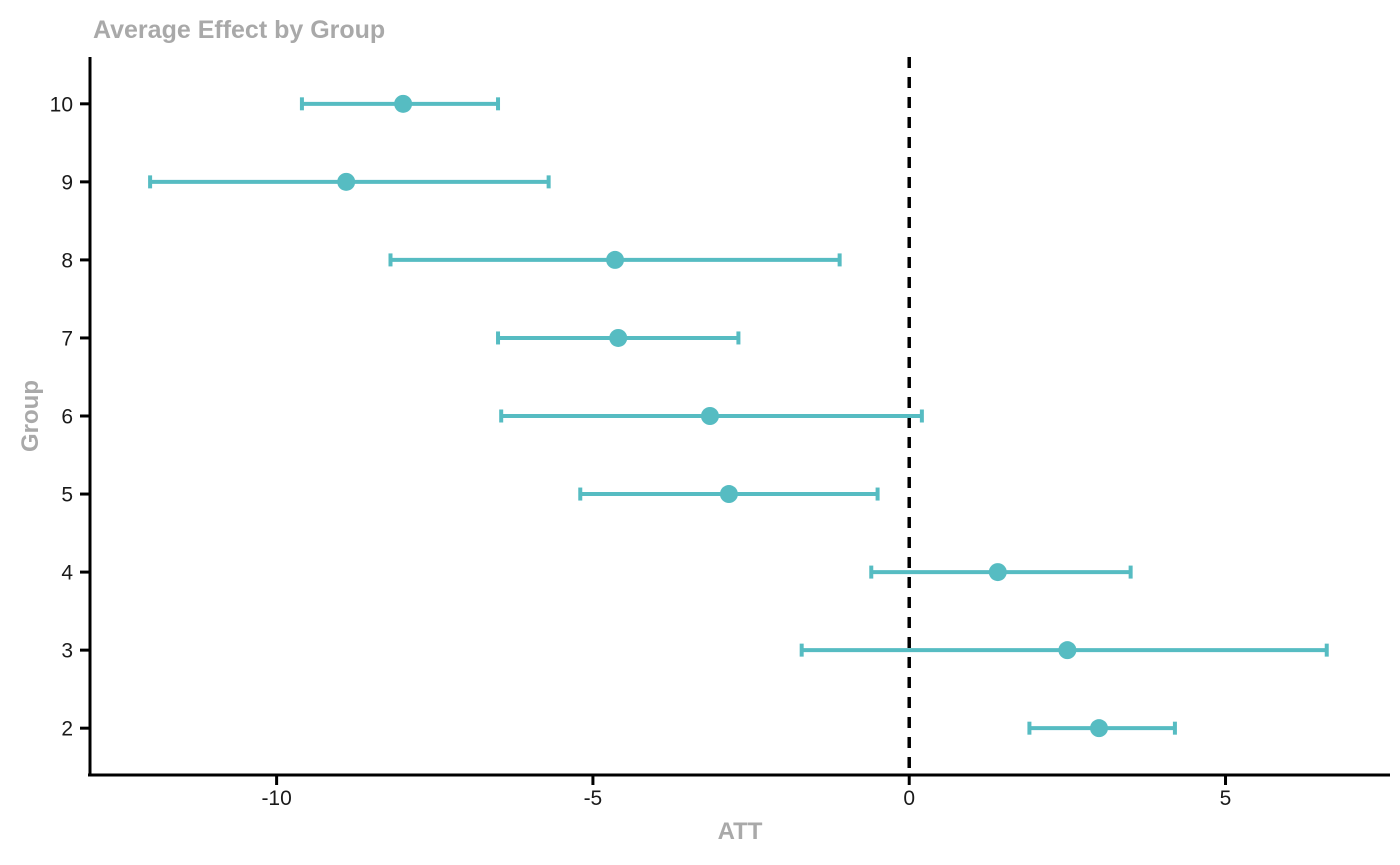 The image size is (1400, 865). Describe the element at coordinates (593, 798) in the screenshot. I see `x-tick-label: -5` at that location.